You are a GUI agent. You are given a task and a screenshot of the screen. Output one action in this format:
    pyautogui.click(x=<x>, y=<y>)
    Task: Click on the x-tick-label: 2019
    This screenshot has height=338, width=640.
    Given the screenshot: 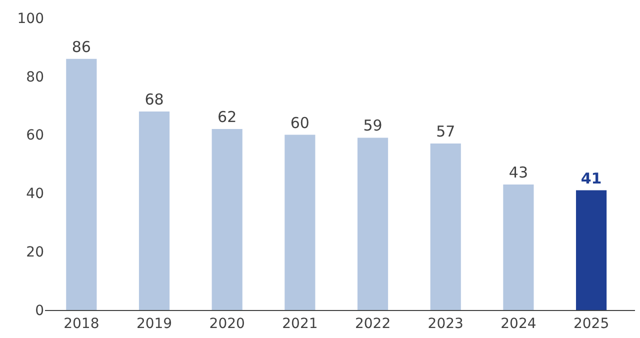 What is the action you would take?
    pyautogui.click(x=154, y=324)
    